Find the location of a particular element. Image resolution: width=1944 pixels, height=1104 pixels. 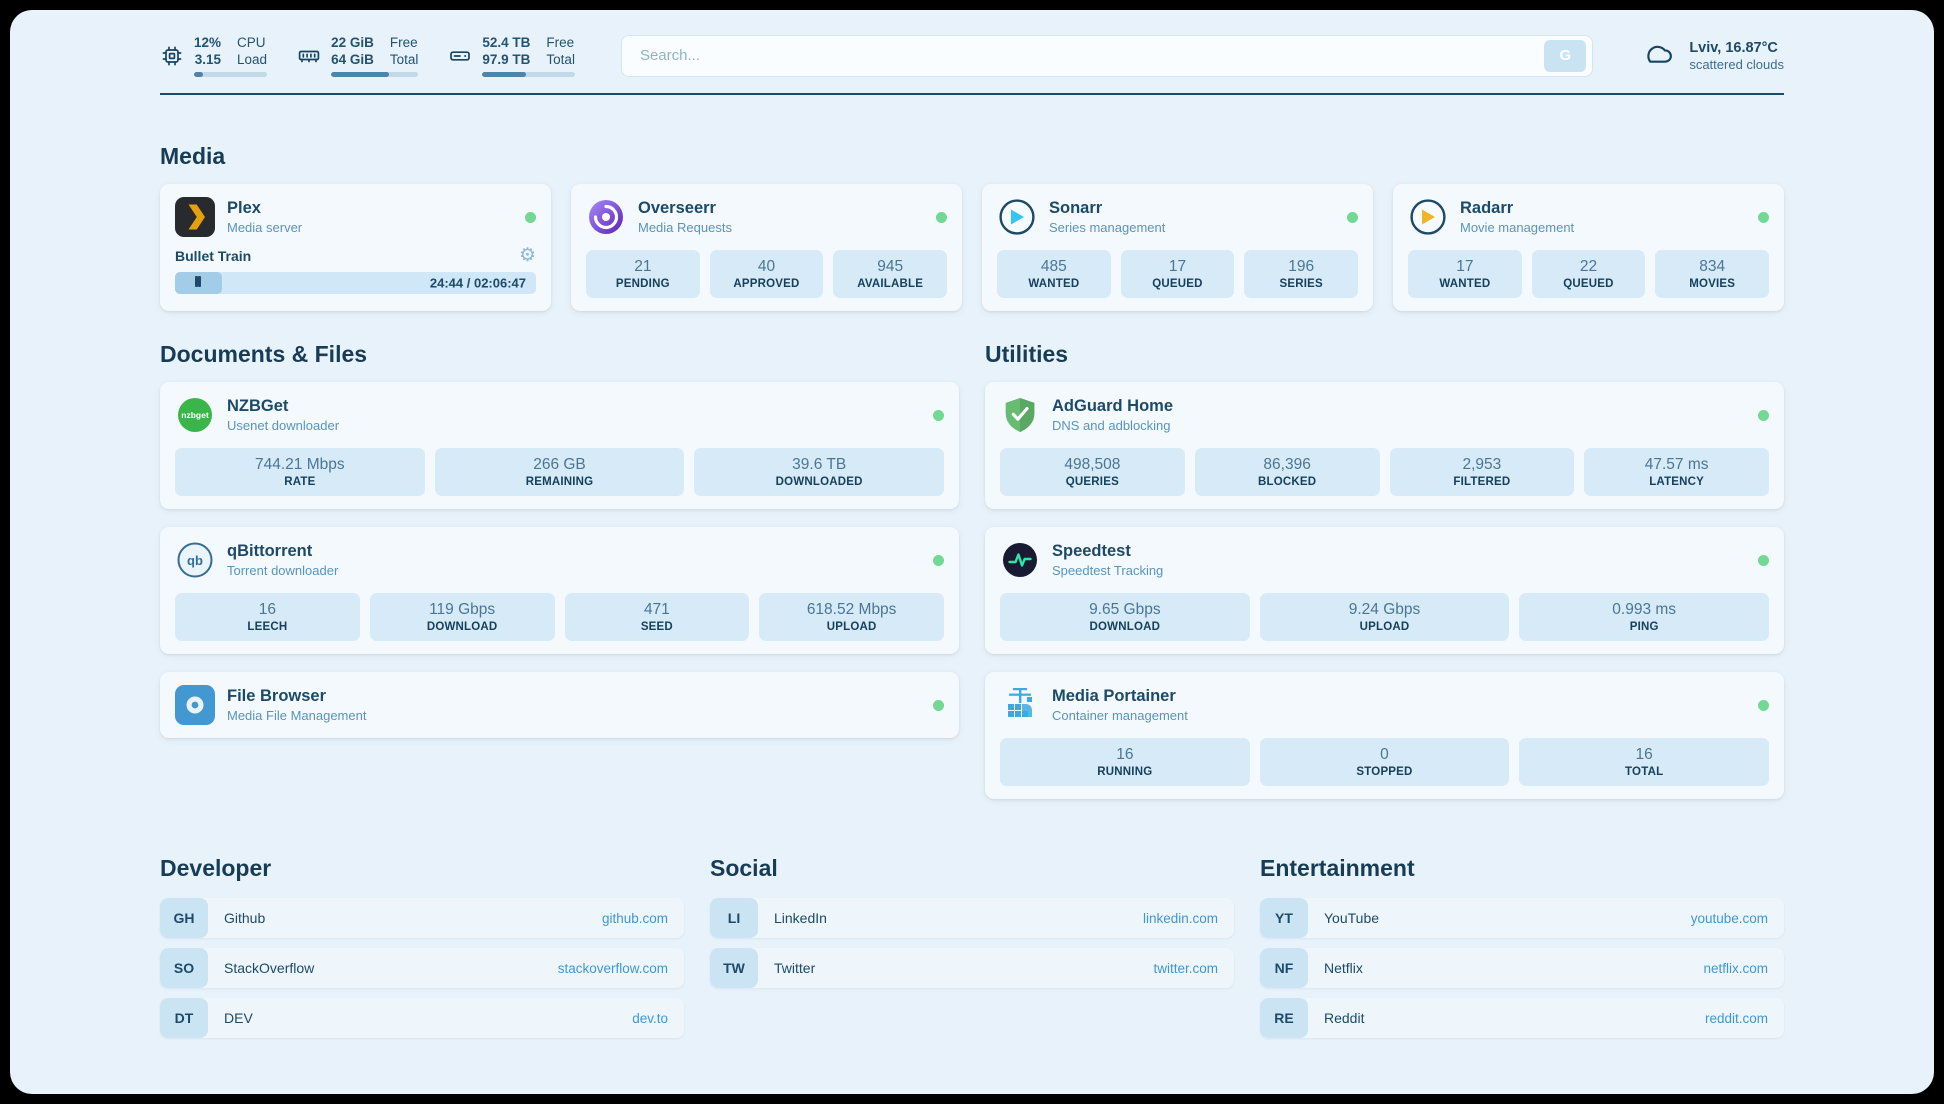

pause-icon is located at coordinates (198, 283).